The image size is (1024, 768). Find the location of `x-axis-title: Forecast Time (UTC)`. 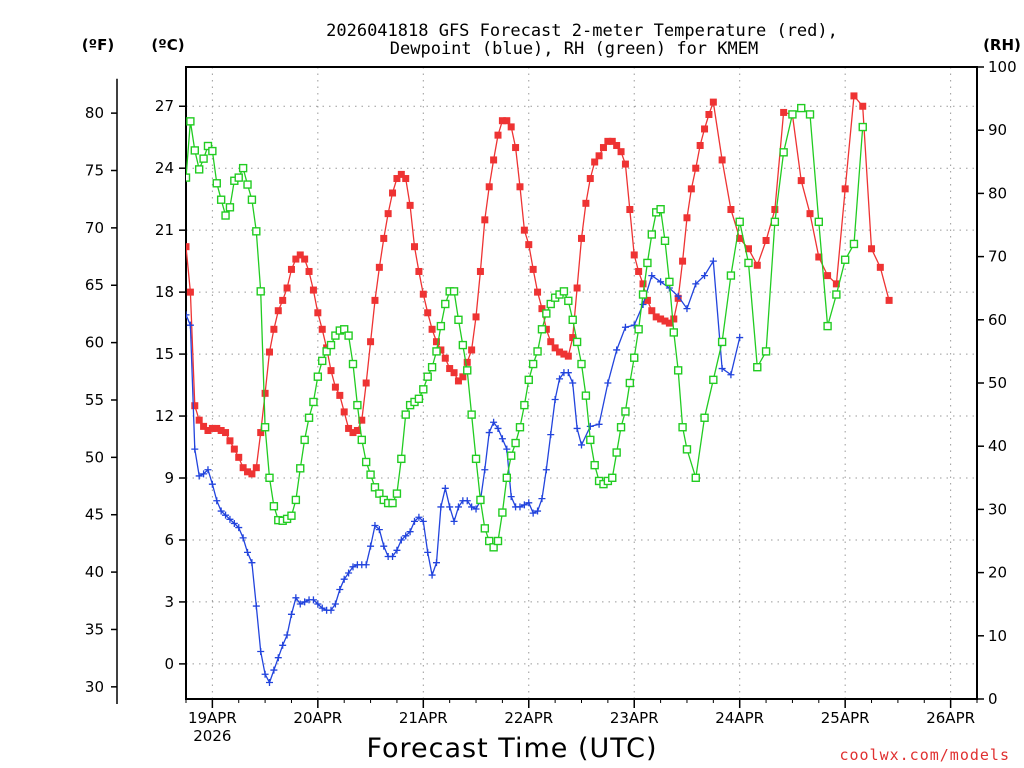

x-axis-title: Forecast Time (UTC) is located at coordinates (511, 748).